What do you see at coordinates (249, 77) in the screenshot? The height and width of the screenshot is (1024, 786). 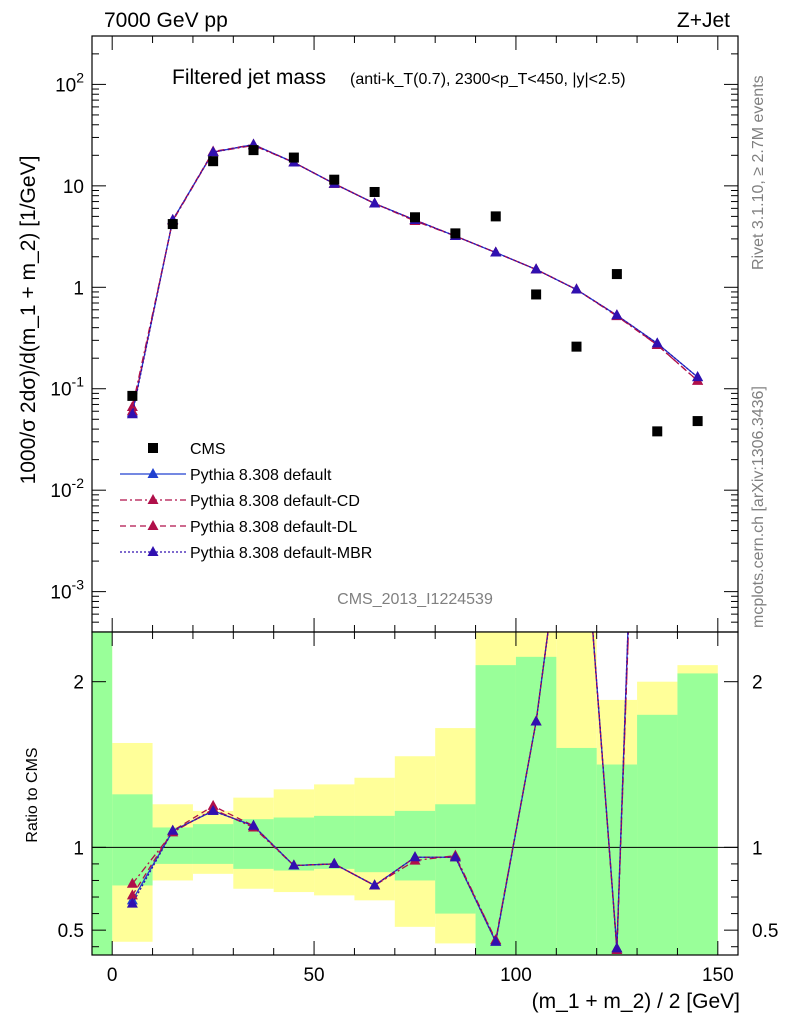 I see `plot-title: Filtered jet mass` at bounding box center [249, 77].